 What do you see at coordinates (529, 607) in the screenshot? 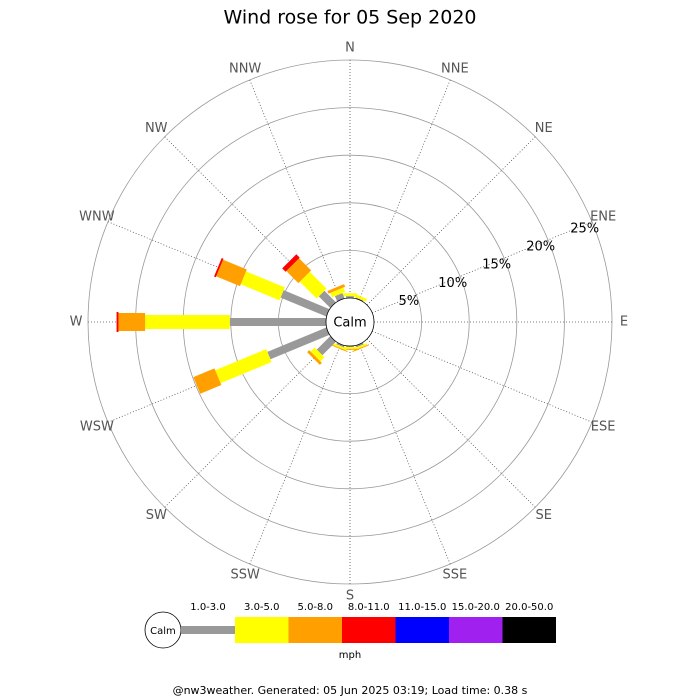
I see `legend-label: 20.0-50.0` at bounding box center [529, 607].